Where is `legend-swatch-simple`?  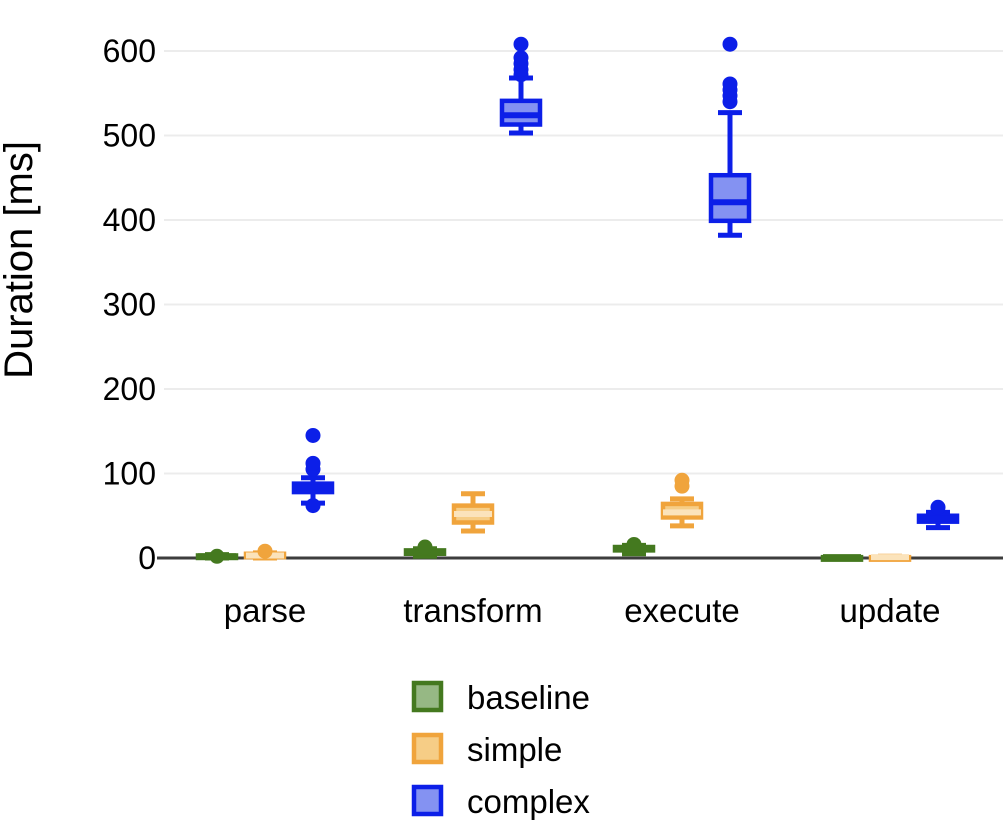
legend-swatch-simple is located at coordinates (427, 748).